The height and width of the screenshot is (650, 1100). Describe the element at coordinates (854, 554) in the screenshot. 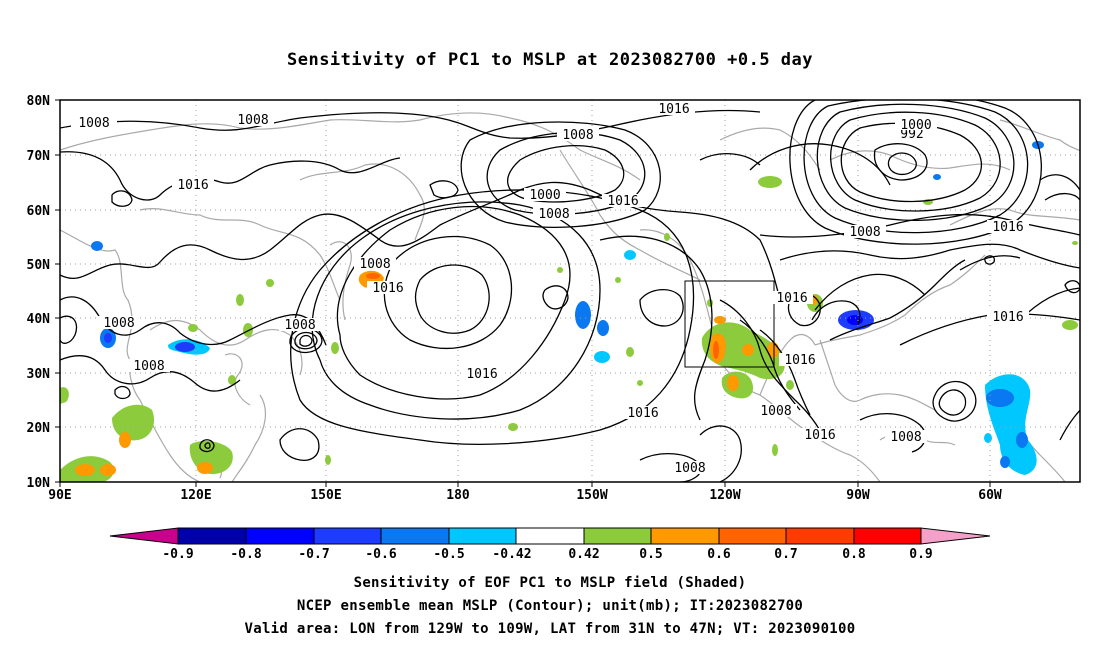

I see `colorbar-tick-label: 0.8` at that location.